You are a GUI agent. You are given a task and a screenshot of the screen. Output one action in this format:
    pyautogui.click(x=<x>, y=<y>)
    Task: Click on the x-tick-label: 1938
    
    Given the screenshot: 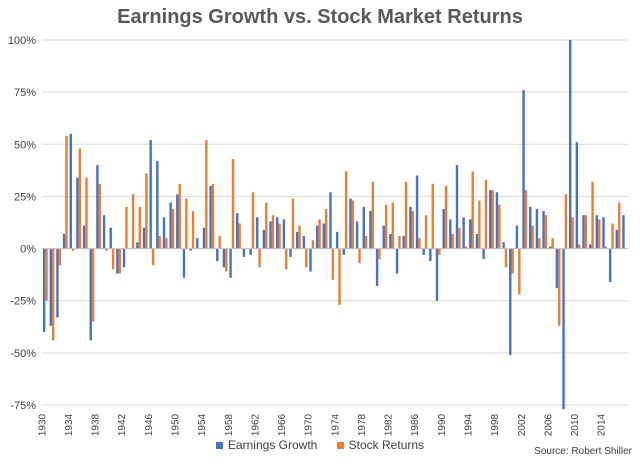 What is the action you would take?
    pyautogui.click(x=96, y=424)
    